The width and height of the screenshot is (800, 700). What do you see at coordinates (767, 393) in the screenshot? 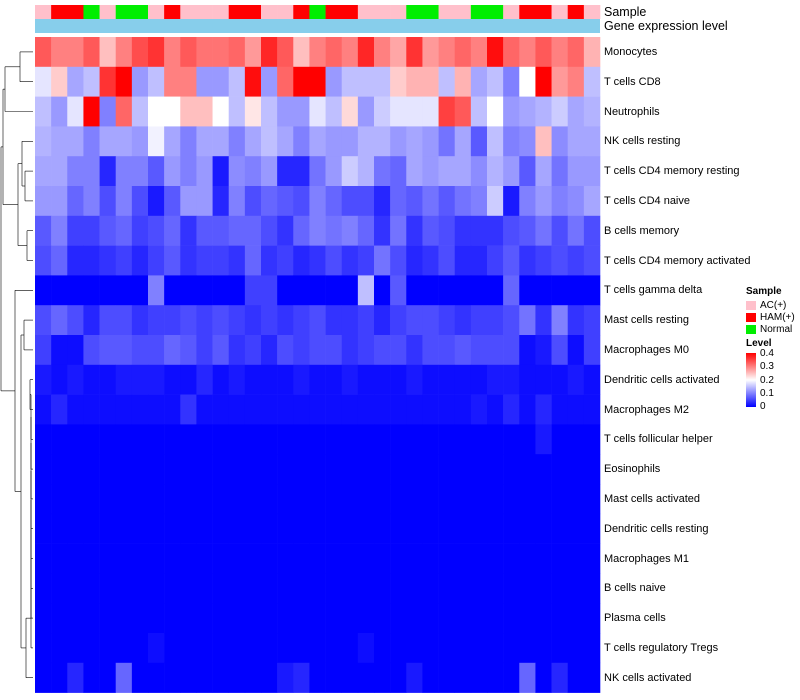
I see `level-tick-0.1: 0.1` at bounding box center [767, 393].